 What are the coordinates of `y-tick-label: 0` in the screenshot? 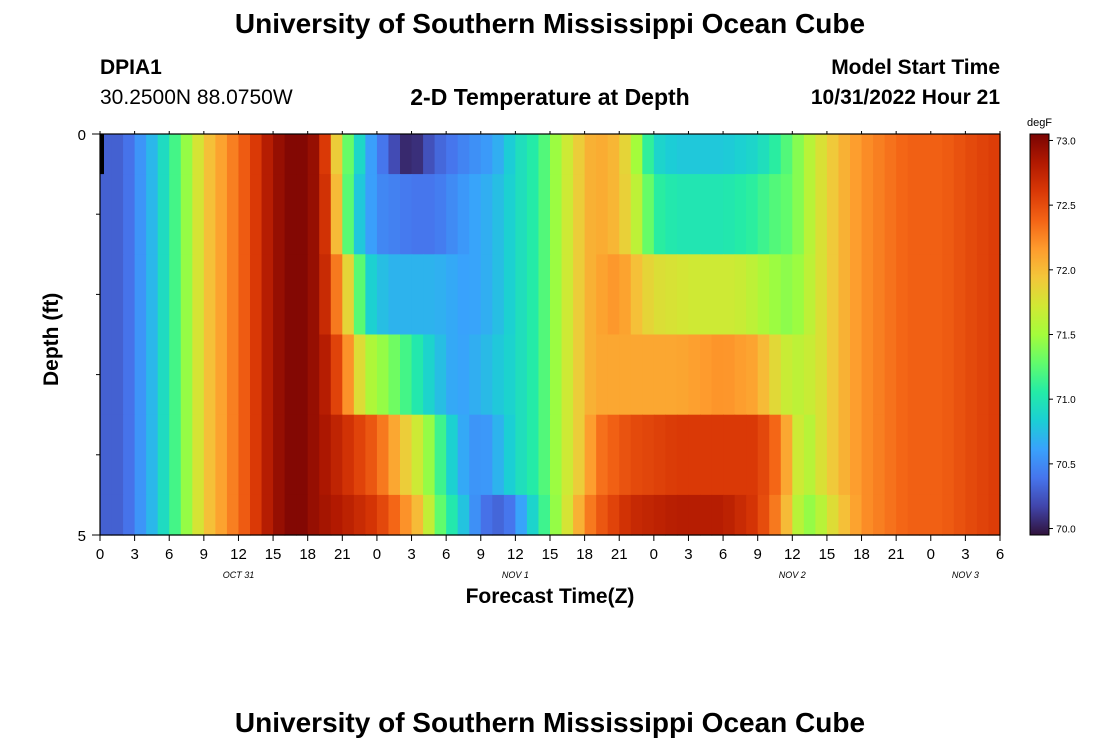 It's located at (82, 135).